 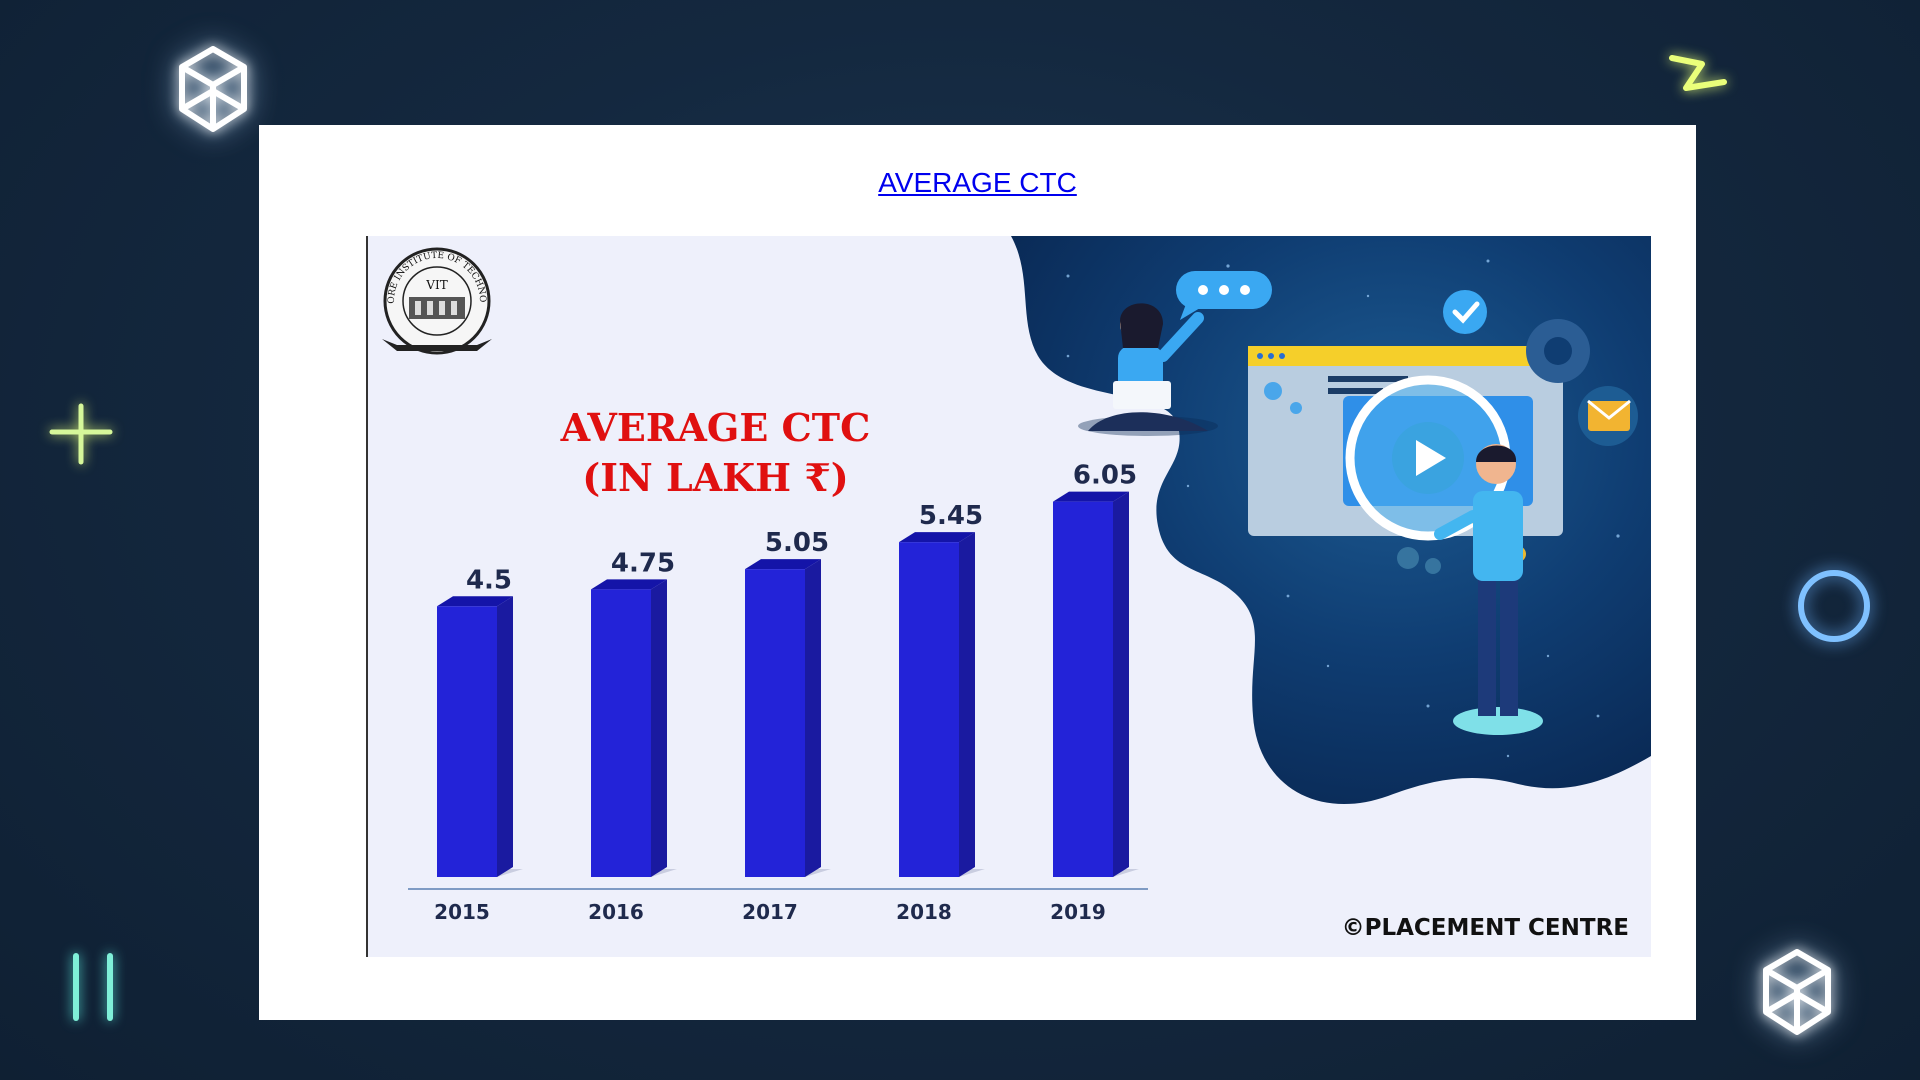 What do you see at coordinates (775, 723) in the screenshot?
I see `bar-2017` at bounding box center [775, 723].